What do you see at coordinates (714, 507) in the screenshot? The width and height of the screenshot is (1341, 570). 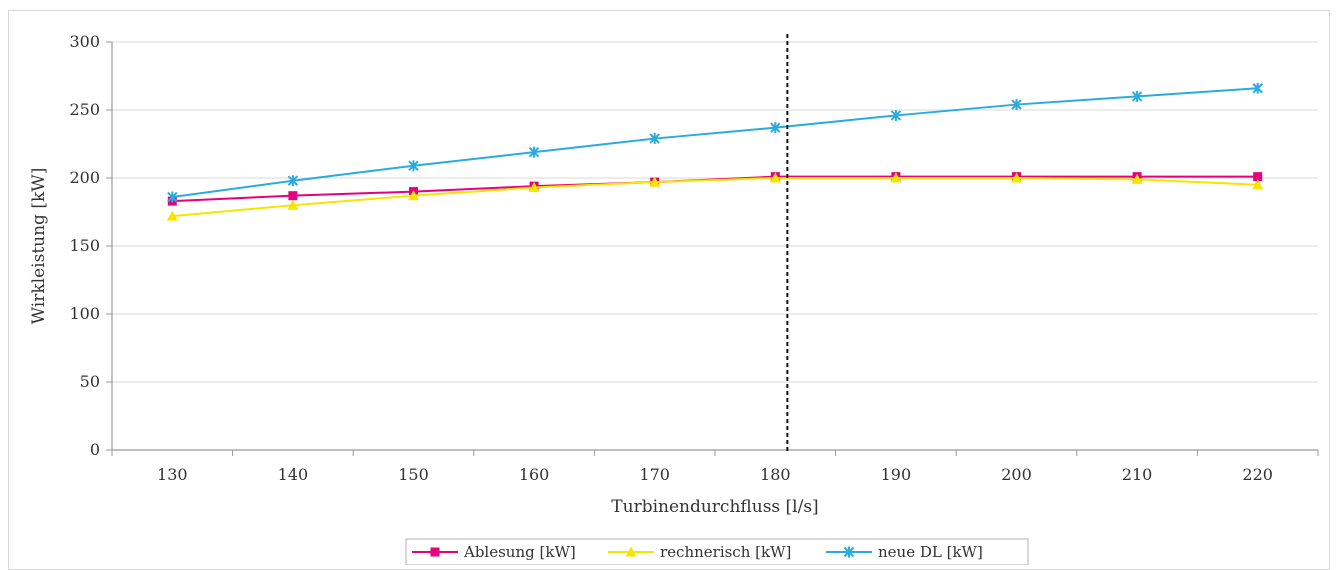 I see `x-axis-title: Turbinendurchfluss [l/s]` at bounding box center [714, 507].